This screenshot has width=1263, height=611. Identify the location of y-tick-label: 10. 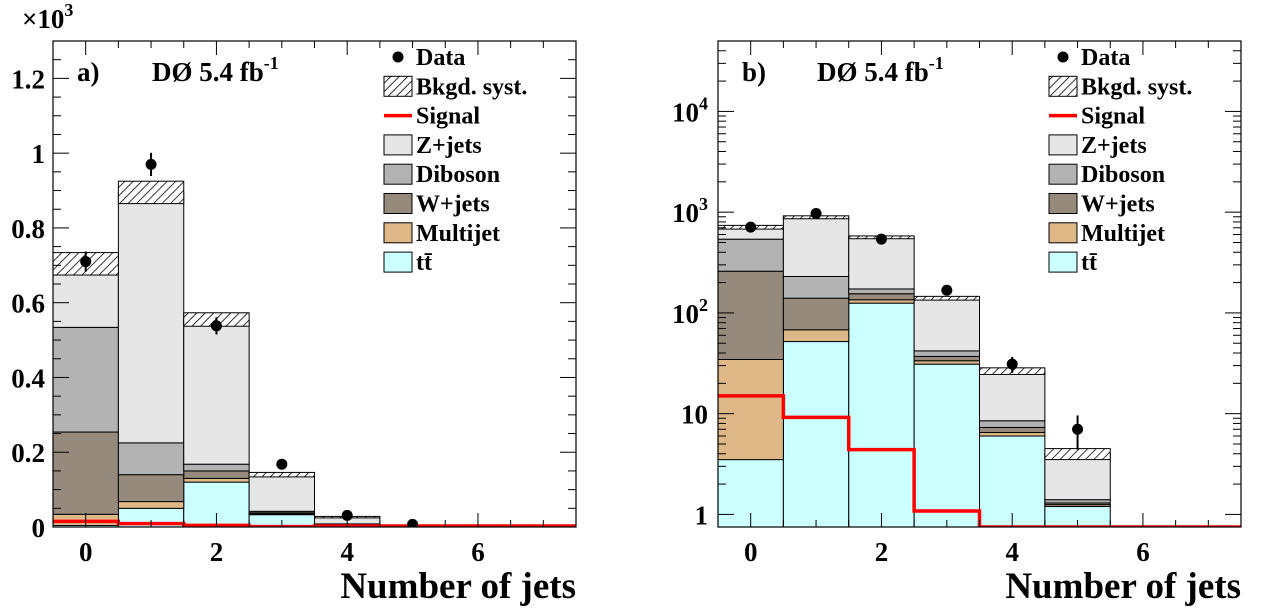
(694, 415).